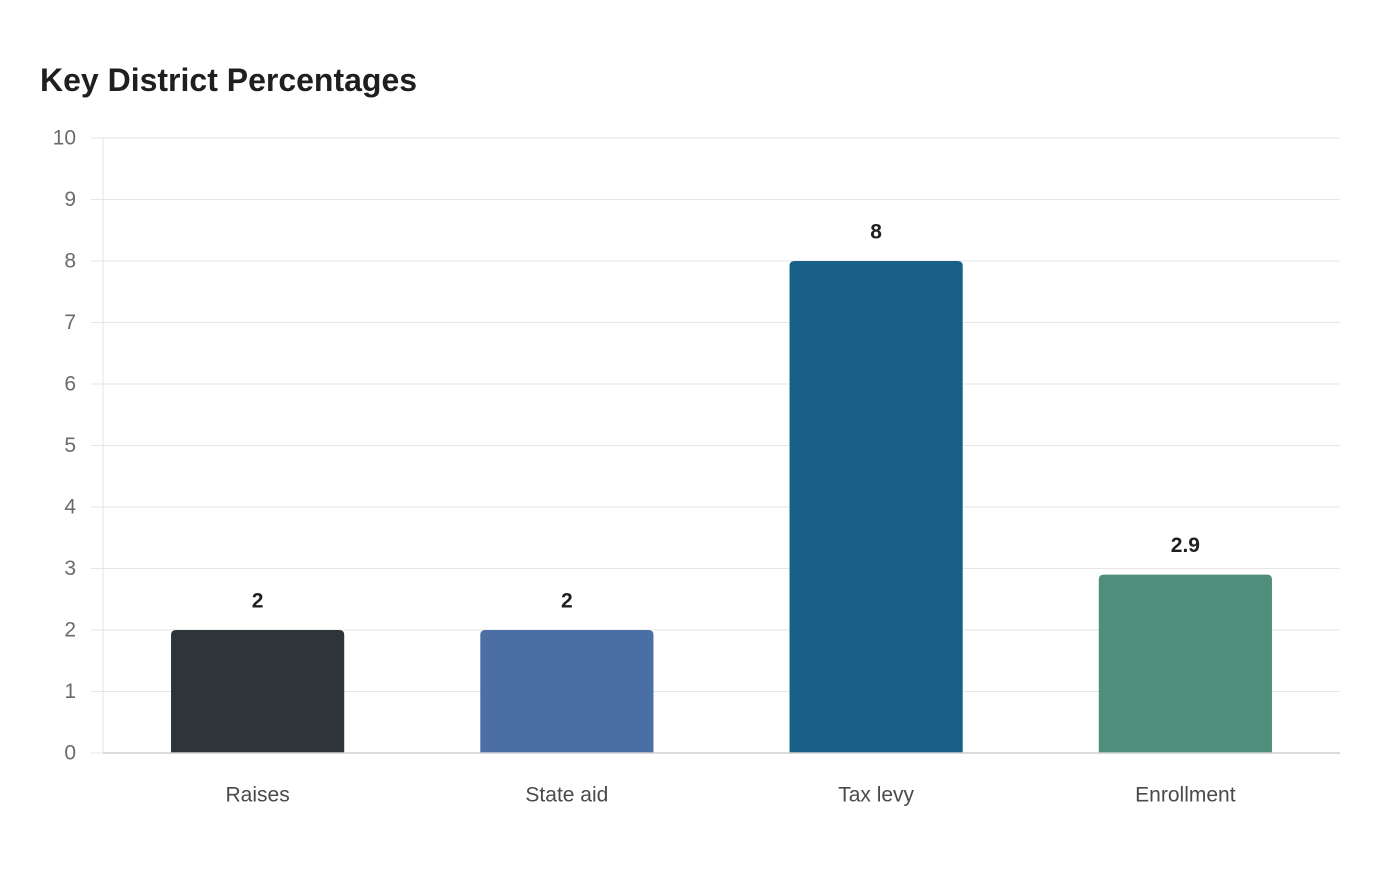 The height and width of the screenshot is (880, 1400). What do you see at coordinates (70, 691) in the screenshot?
I see `y-tick-label: 1` at bounding box center [70, 691].